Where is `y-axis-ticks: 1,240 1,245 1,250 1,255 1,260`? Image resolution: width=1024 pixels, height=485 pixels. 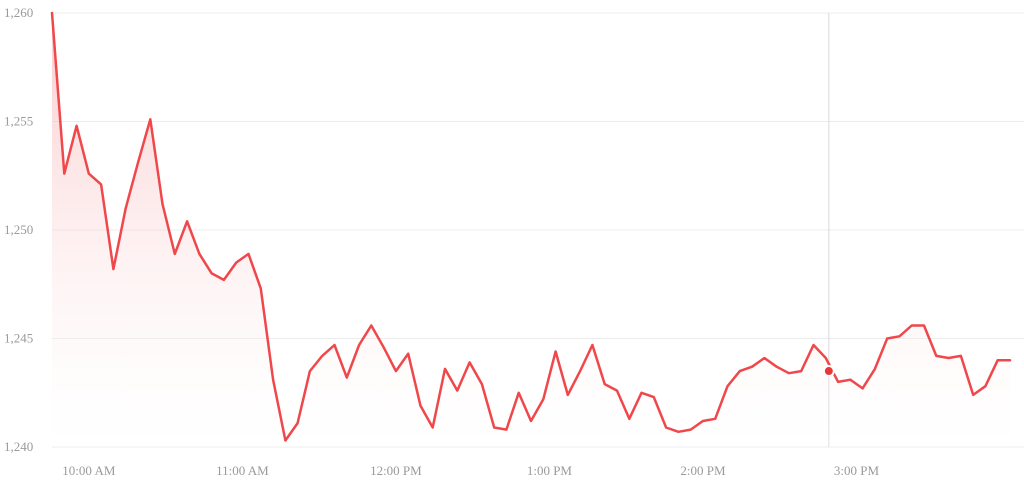 y-axis-ticks: 1,240 1,245 1,250 1,255 1,260 is located at coordinates (18, 229).